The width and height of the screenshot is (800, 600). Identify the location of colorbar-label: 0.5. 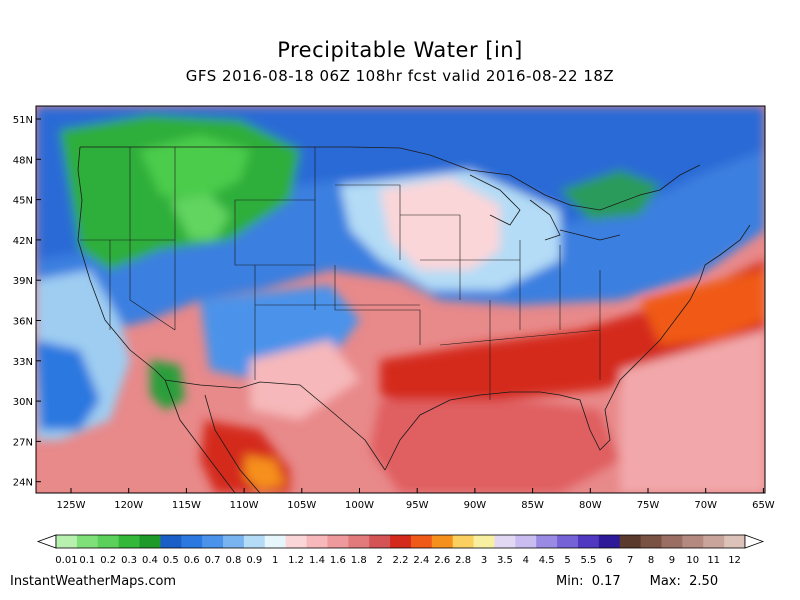
(171, 560).